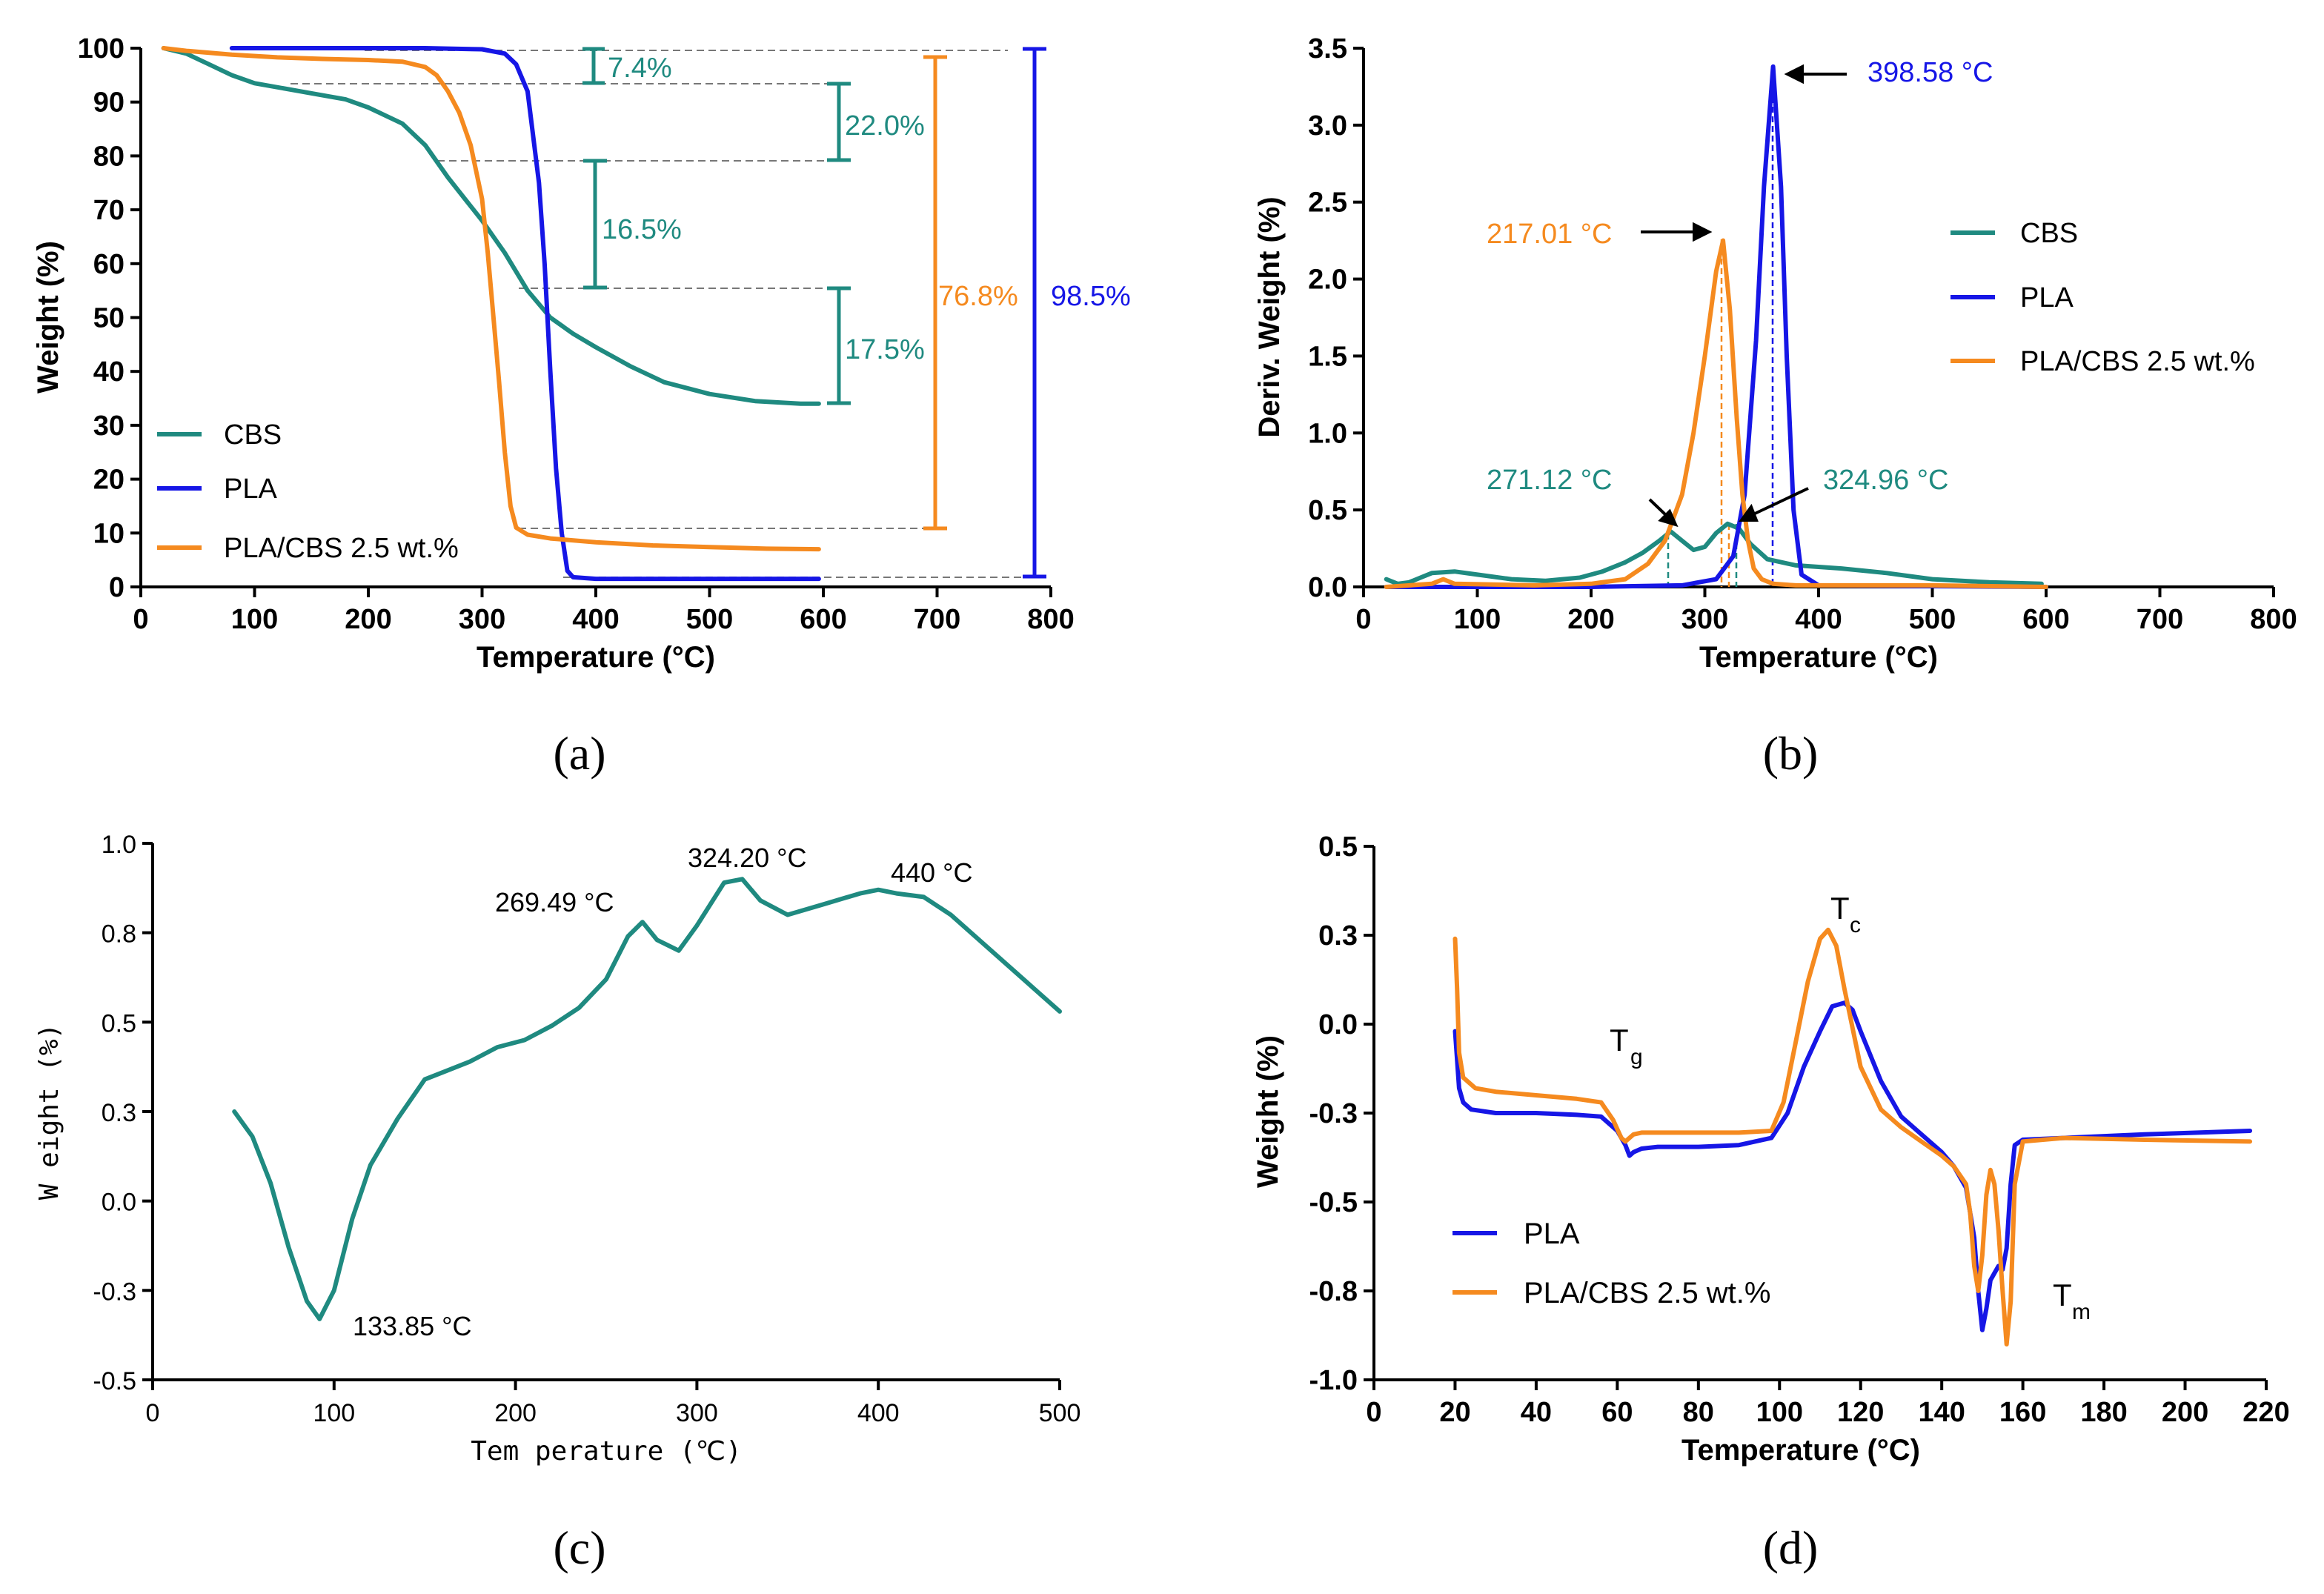  What do you see at coordinates (1050, 619) in the screenshot?
I see `a-xtick-label-8: 800` at bounding box center [1050, 619].